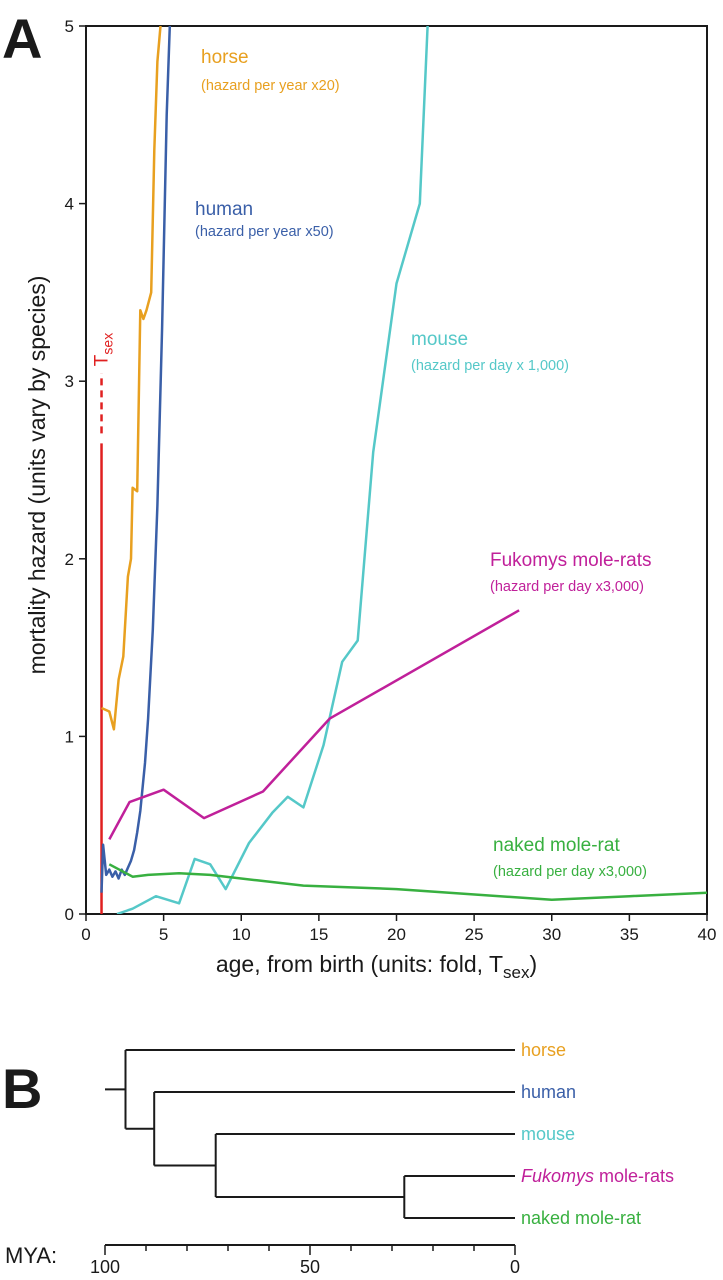 This screenshot has width=723, height=1280. I want to click on human-series-name: human, so click(224, 209).